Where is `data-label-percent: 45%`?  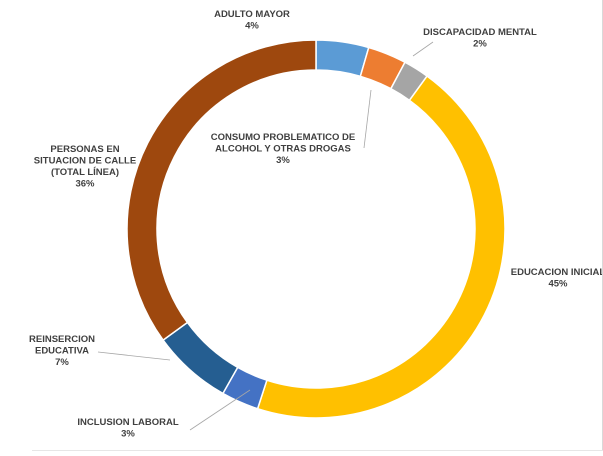
data-label-percent: 45% is located at coordinates (558, 284).